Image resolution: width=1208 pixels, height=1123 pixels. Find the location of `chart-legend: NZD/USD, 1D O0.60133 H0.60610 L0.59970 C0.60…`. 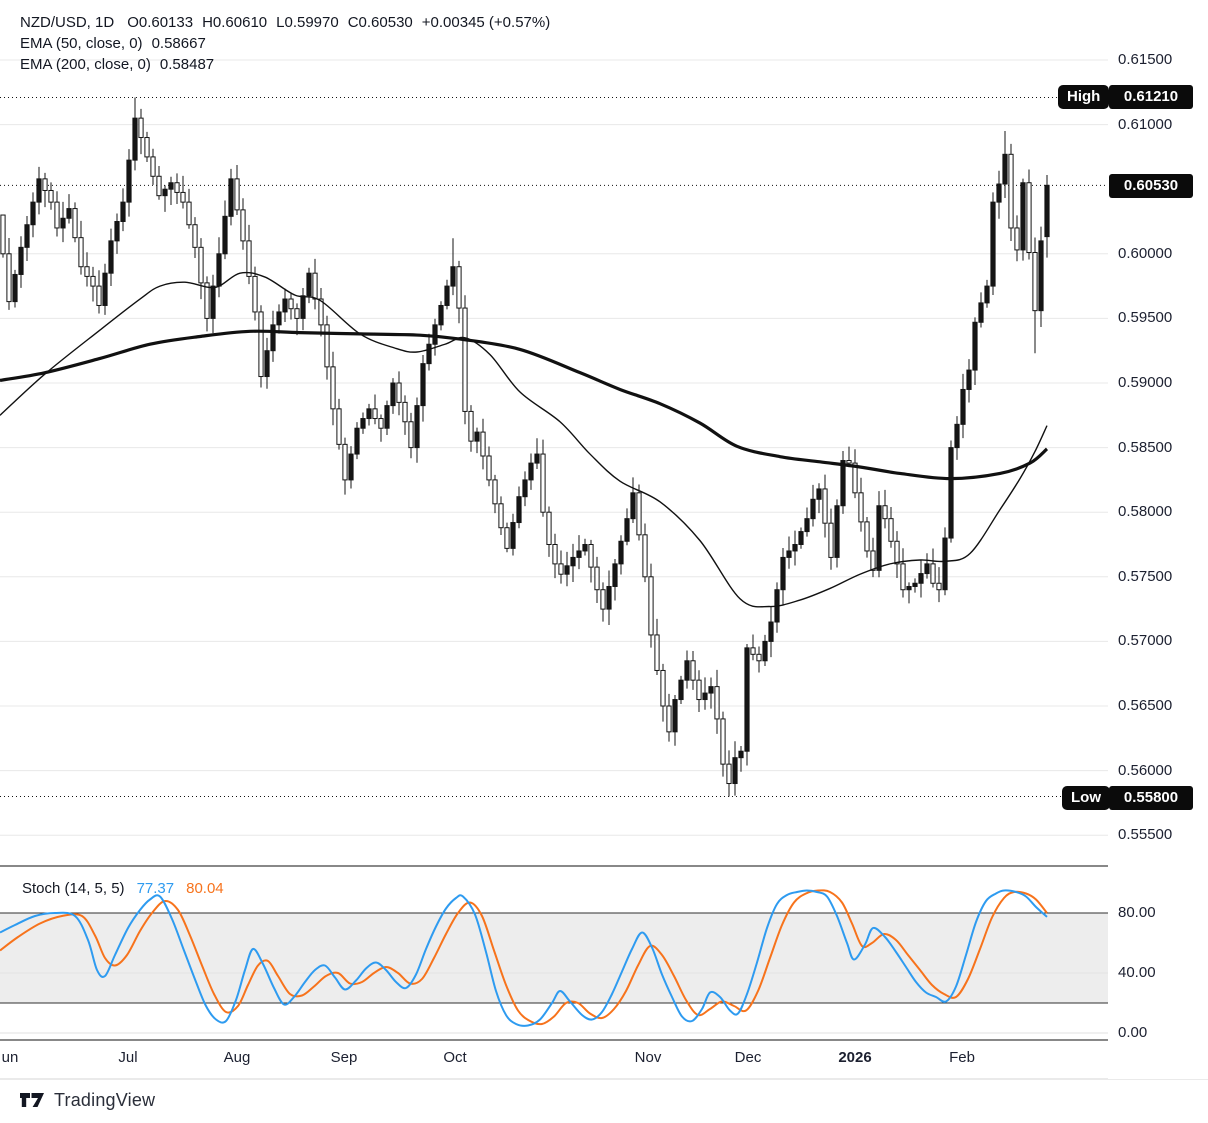

chart-legend: NZD/USD, 1D O0.60133 H0.60610 L0.59970 C0.60… is located at coordinates (289, 43).